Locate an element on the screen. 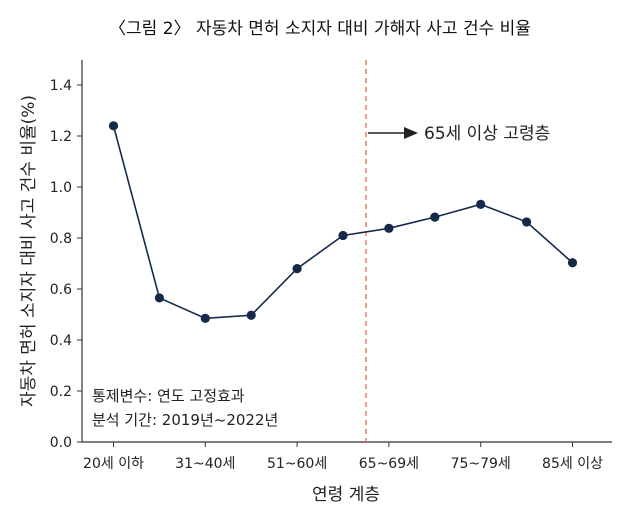  y-axis-title: 자동차 면허 소지자 대비 사고 건수 비율(%) is located at coordinates (29, 251).